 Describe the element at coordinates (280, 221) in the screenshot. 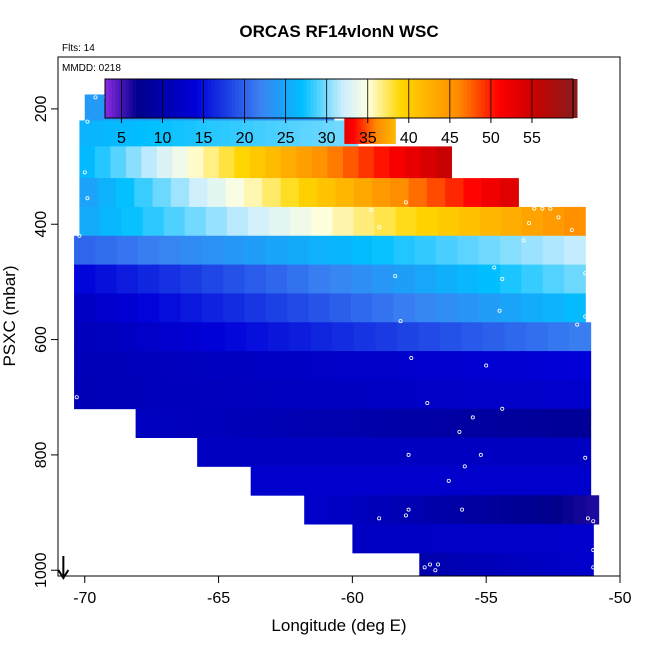

I see `heatmap-cell-row5-seg9` at that location.